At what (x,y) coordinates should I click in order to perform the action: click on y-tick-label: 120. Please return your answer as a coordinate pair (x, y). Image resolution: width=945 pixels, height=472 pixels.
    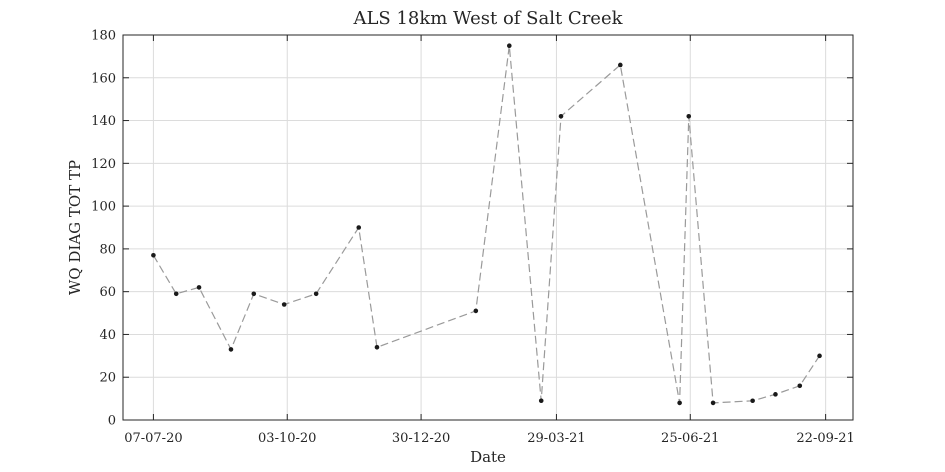
    Looking at the image, I should click on (103, 164).